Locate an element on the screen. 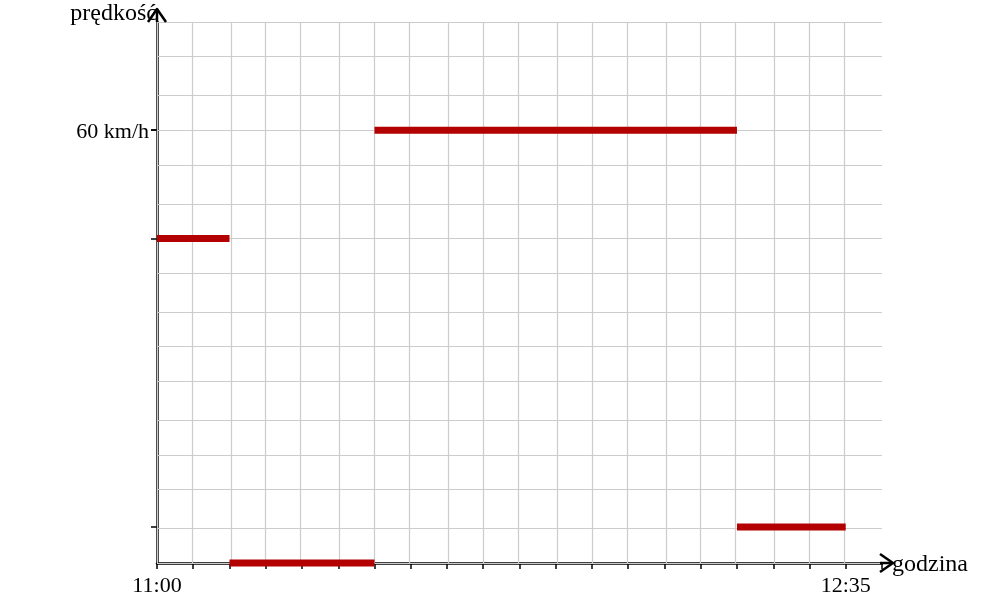  x-axis-title: godzina is located at coordinates (930, 563).